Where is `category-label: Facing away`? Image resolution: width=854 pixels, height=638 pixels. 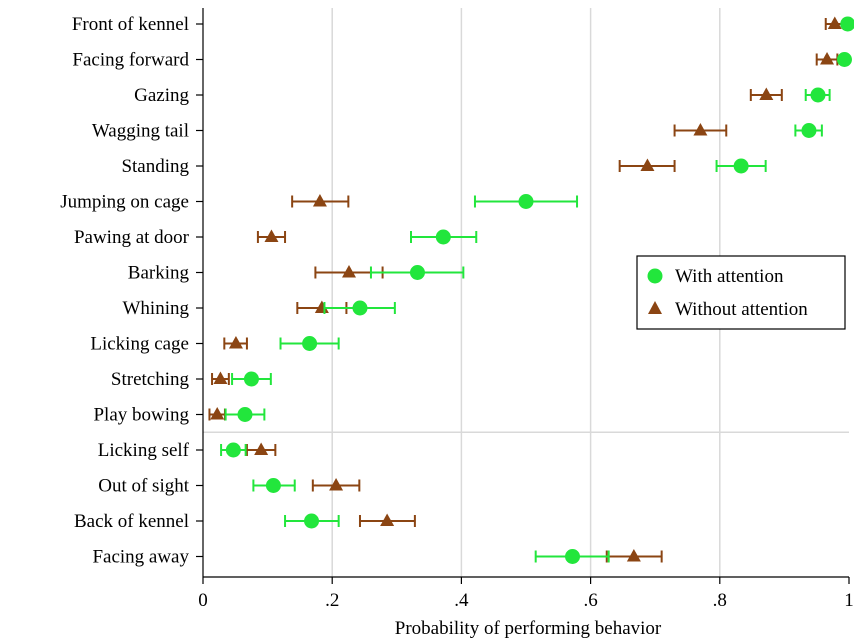
category-label: Facing away is located at coordinates (140, 557).